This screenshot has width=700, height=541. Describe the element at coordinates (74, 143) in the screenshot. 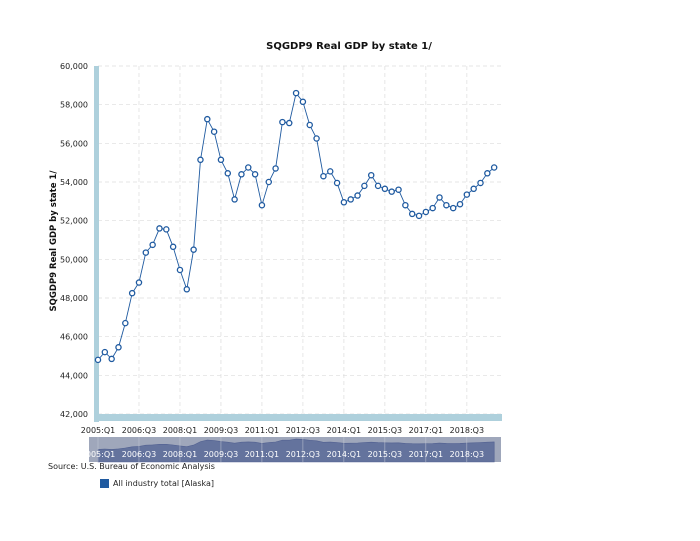

I see `y-tick-label: 56,000` at that location.